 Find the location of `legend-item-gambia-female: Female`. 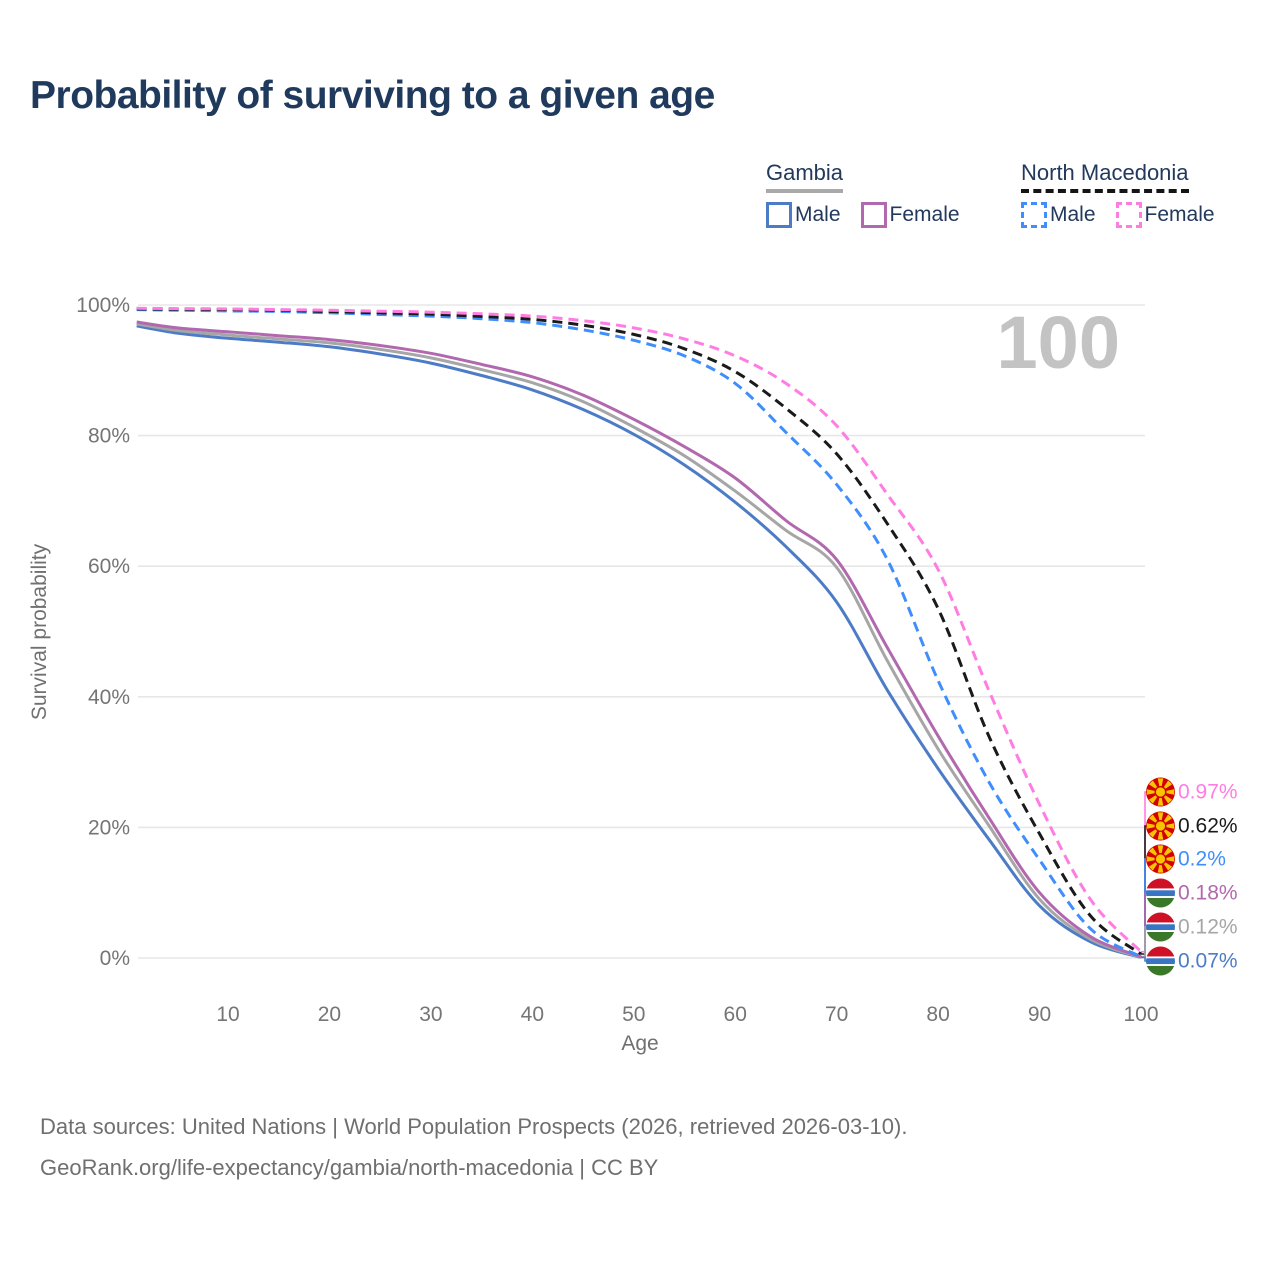

legend-item-gambia-female: Female is located at coordinates (910, 215).